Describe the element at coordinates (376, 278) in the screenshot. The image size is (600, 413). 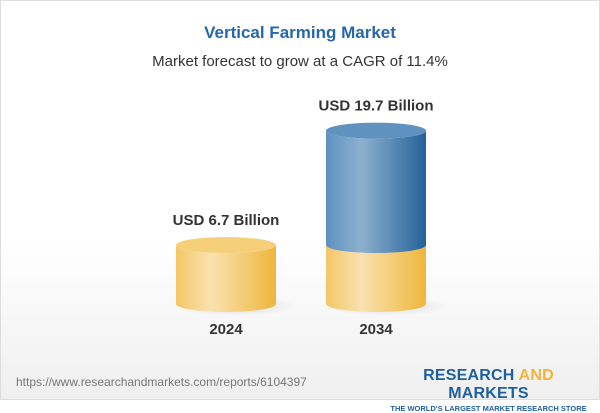
I see `cylinder-base-2034` at that location.